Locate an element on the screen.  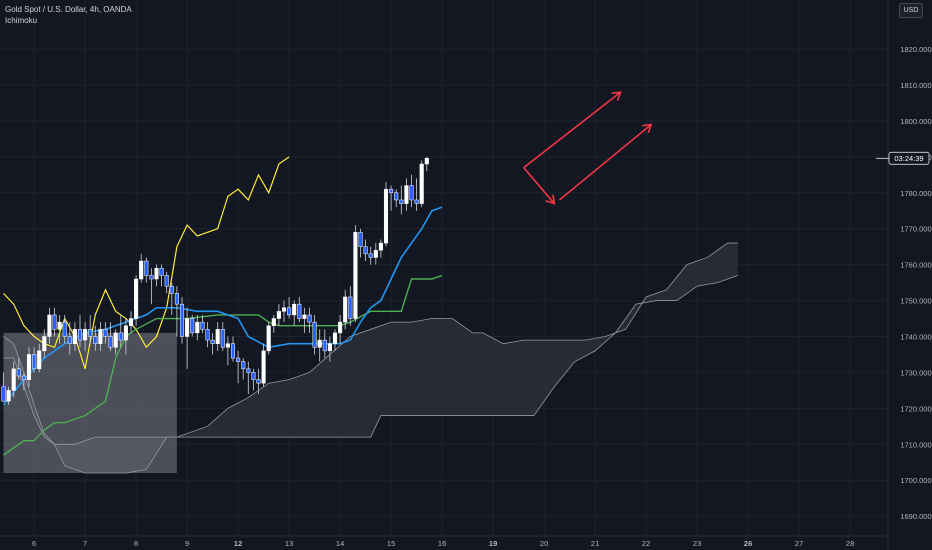
time-tick-label: 6 is located at coordinates (34, 543).